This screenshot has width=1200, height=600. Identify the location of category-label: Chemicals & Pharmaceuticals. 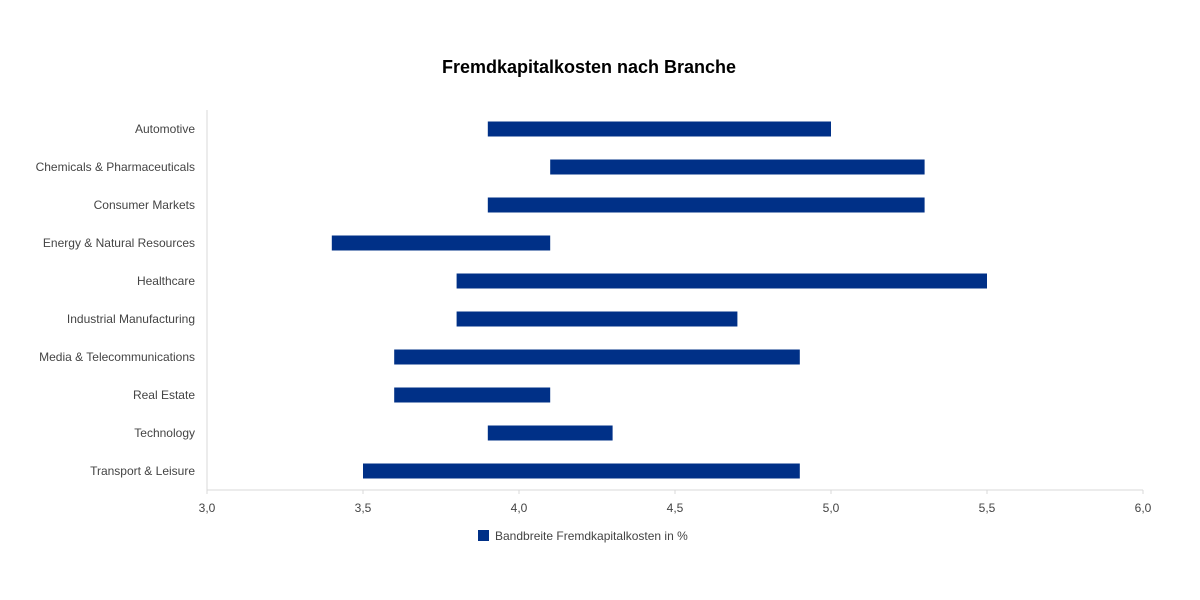
(115, 167).